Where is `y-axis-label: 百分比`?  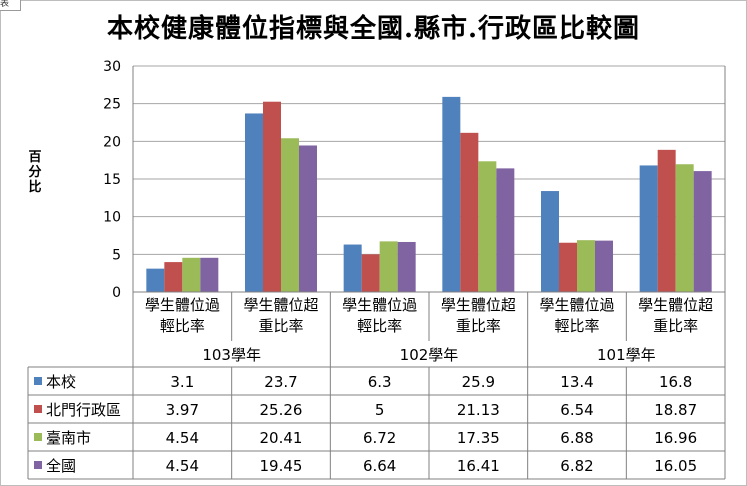 y-axis-label: 百分比 is located at coordinates (35, 172).